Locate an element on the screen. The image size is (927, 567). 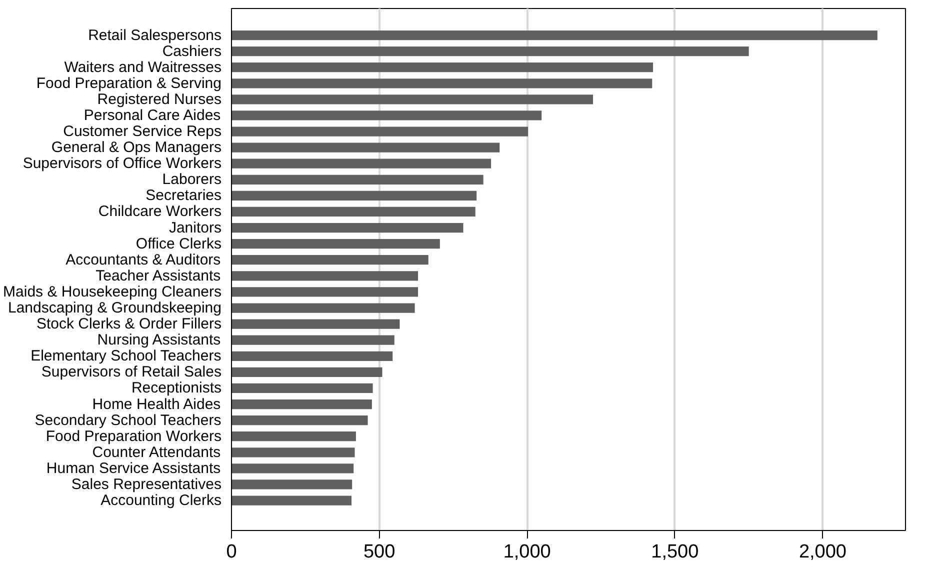
y-tick-label: Office Clerks is located at coordinates (179, 243).